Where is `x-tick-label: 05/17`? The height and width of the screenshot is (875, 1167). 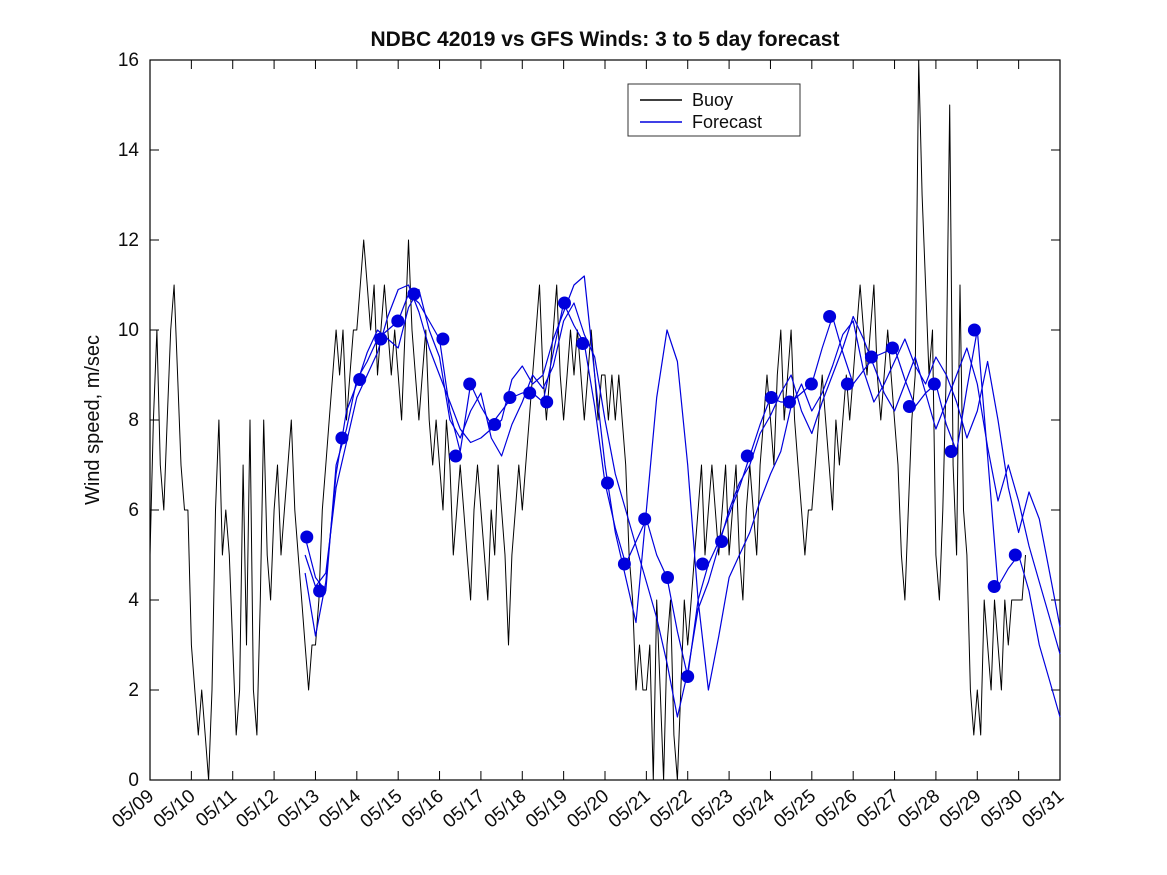 x-tick-label: 05/17 is located at coordinates (464, 809).